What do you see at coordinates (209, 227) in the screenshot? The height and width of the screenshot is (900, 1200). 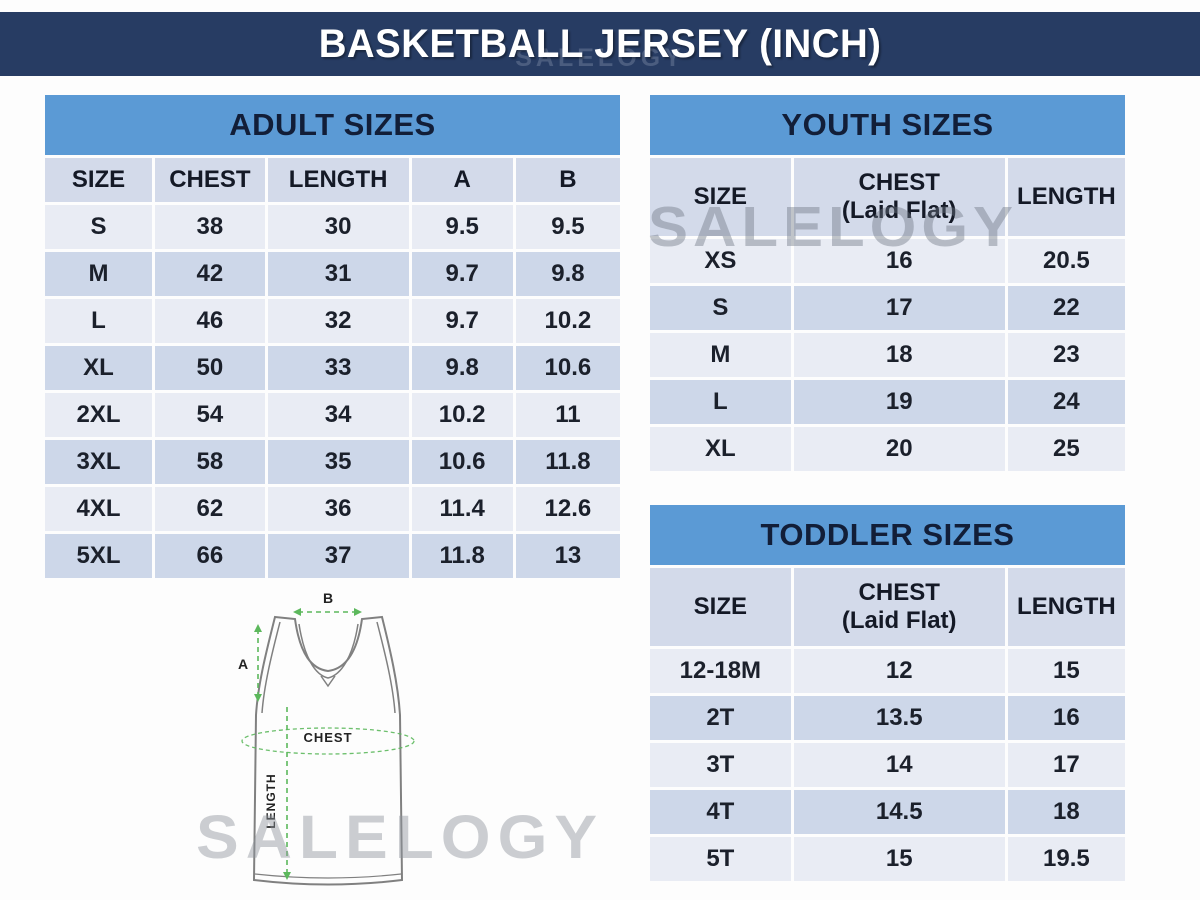 I see `table-cell: 38` at bounding box center [209, 227].